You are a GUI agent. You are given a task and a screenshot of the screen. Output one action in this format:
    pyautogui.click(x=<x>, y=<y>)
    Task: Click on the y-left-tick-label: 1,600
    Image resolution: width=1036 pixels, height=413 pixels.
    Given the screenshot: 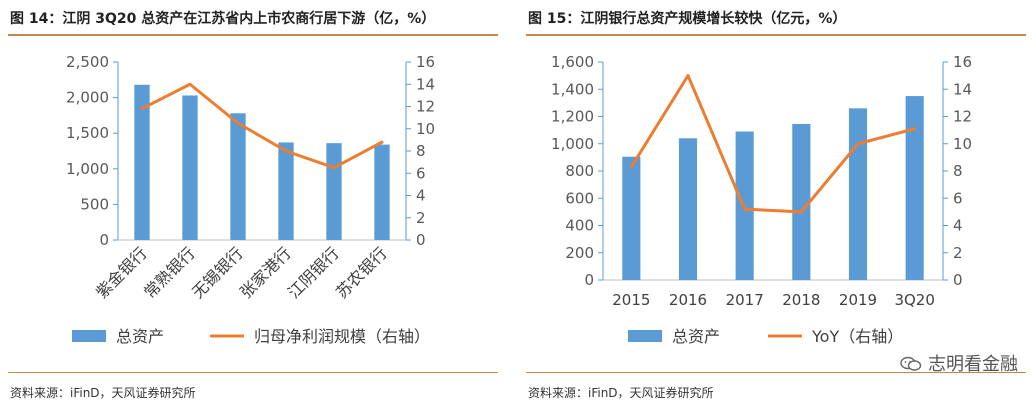 What is the action you would take?
    pyautogui.click(x=572, y=62)
    